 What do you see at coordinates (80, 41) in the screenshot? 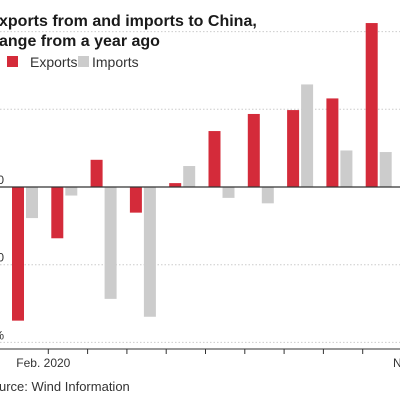
I see `chart-title-line-2: ange from a year ago` at bounding box center [80, 41].